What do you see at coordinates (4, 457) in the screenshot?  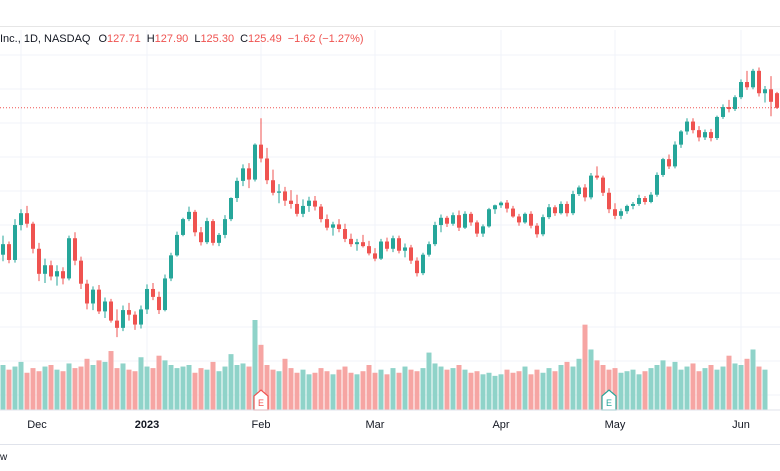 I see `footer-text: w` at bounding box center [4, 457].